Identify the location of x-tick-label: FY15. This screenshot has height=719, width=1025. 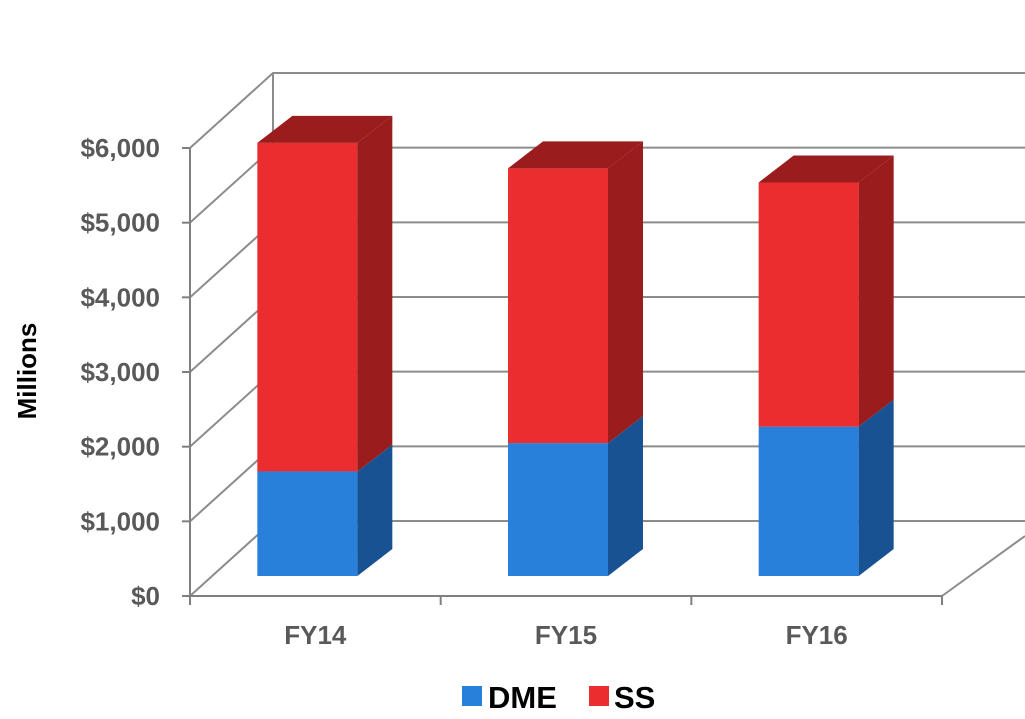
(566, 635).